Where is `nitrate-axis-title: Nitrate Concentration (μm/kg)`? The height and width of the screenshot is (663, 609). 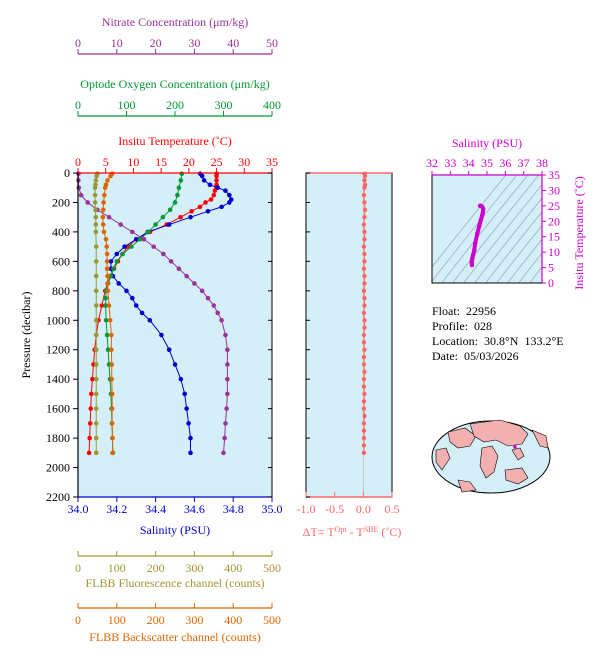 nitrate-axis-title: Nitrate Concentration (μm/kg) is located at coordinates (175, 22).